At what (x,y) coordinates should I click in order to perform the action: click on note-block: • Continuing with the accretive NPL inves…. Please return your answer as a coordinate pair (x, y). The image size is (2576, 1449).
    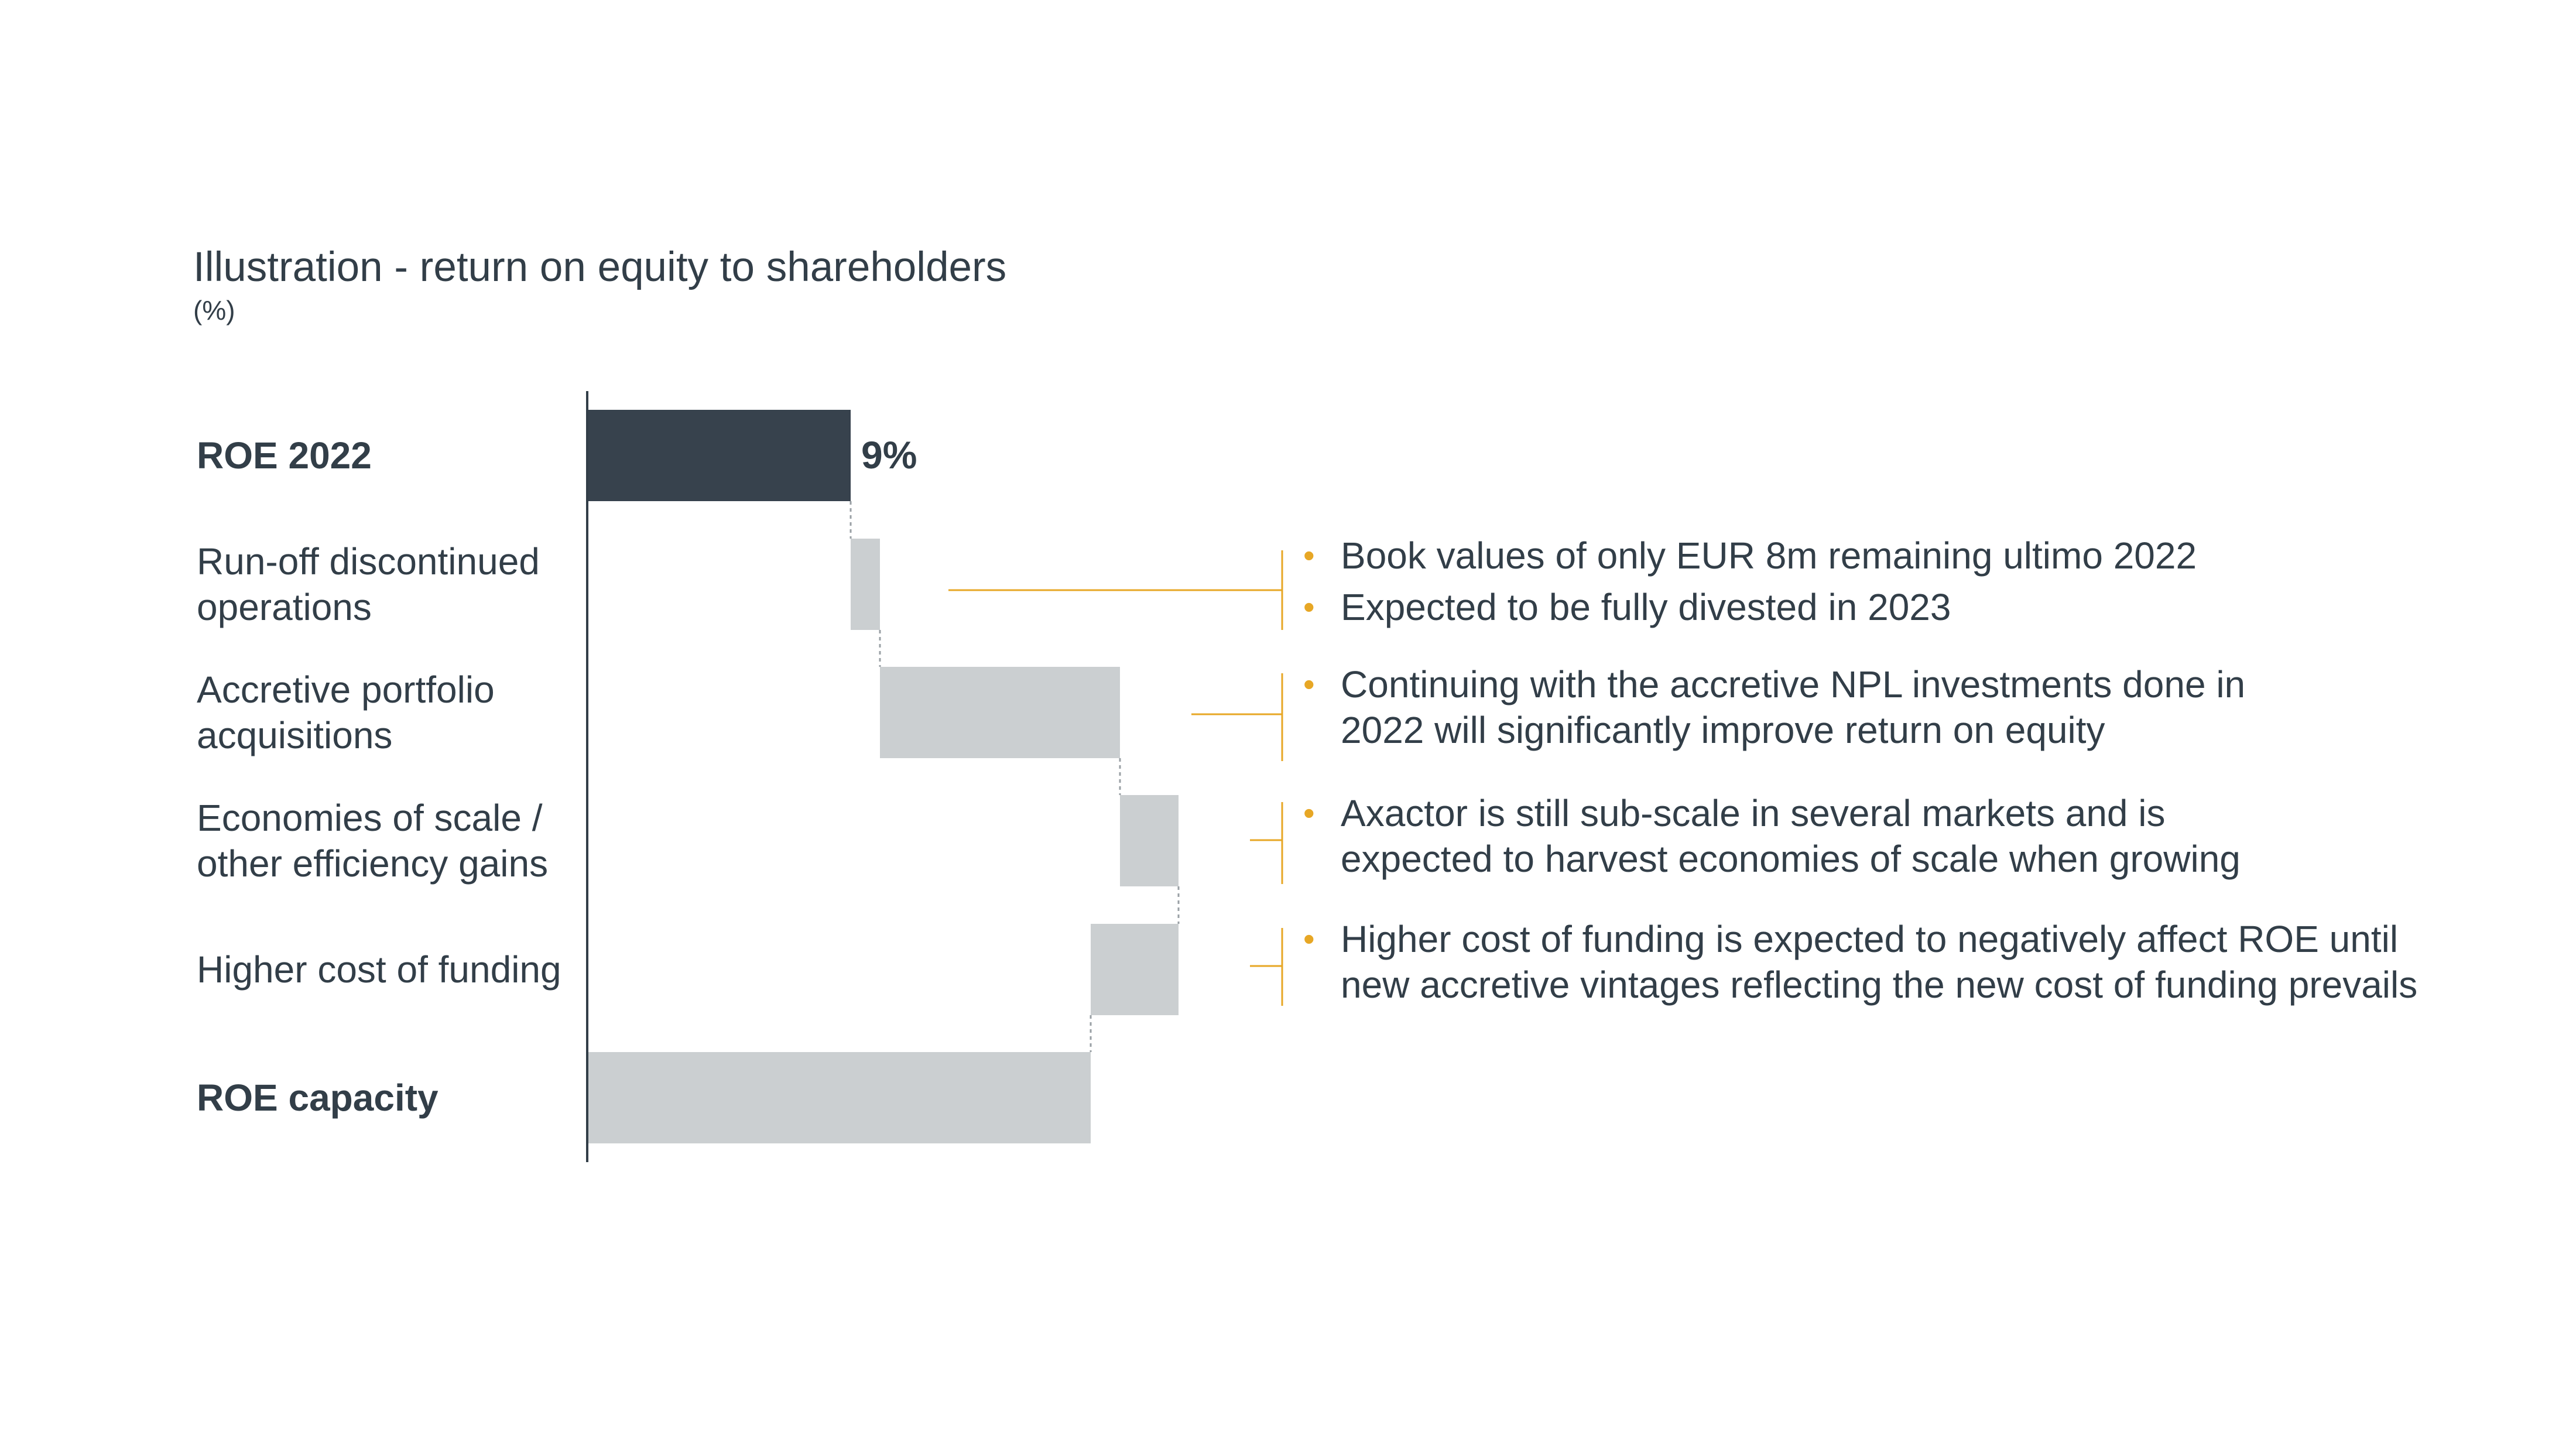
    Looking at the image, I should click on (1925, 707).